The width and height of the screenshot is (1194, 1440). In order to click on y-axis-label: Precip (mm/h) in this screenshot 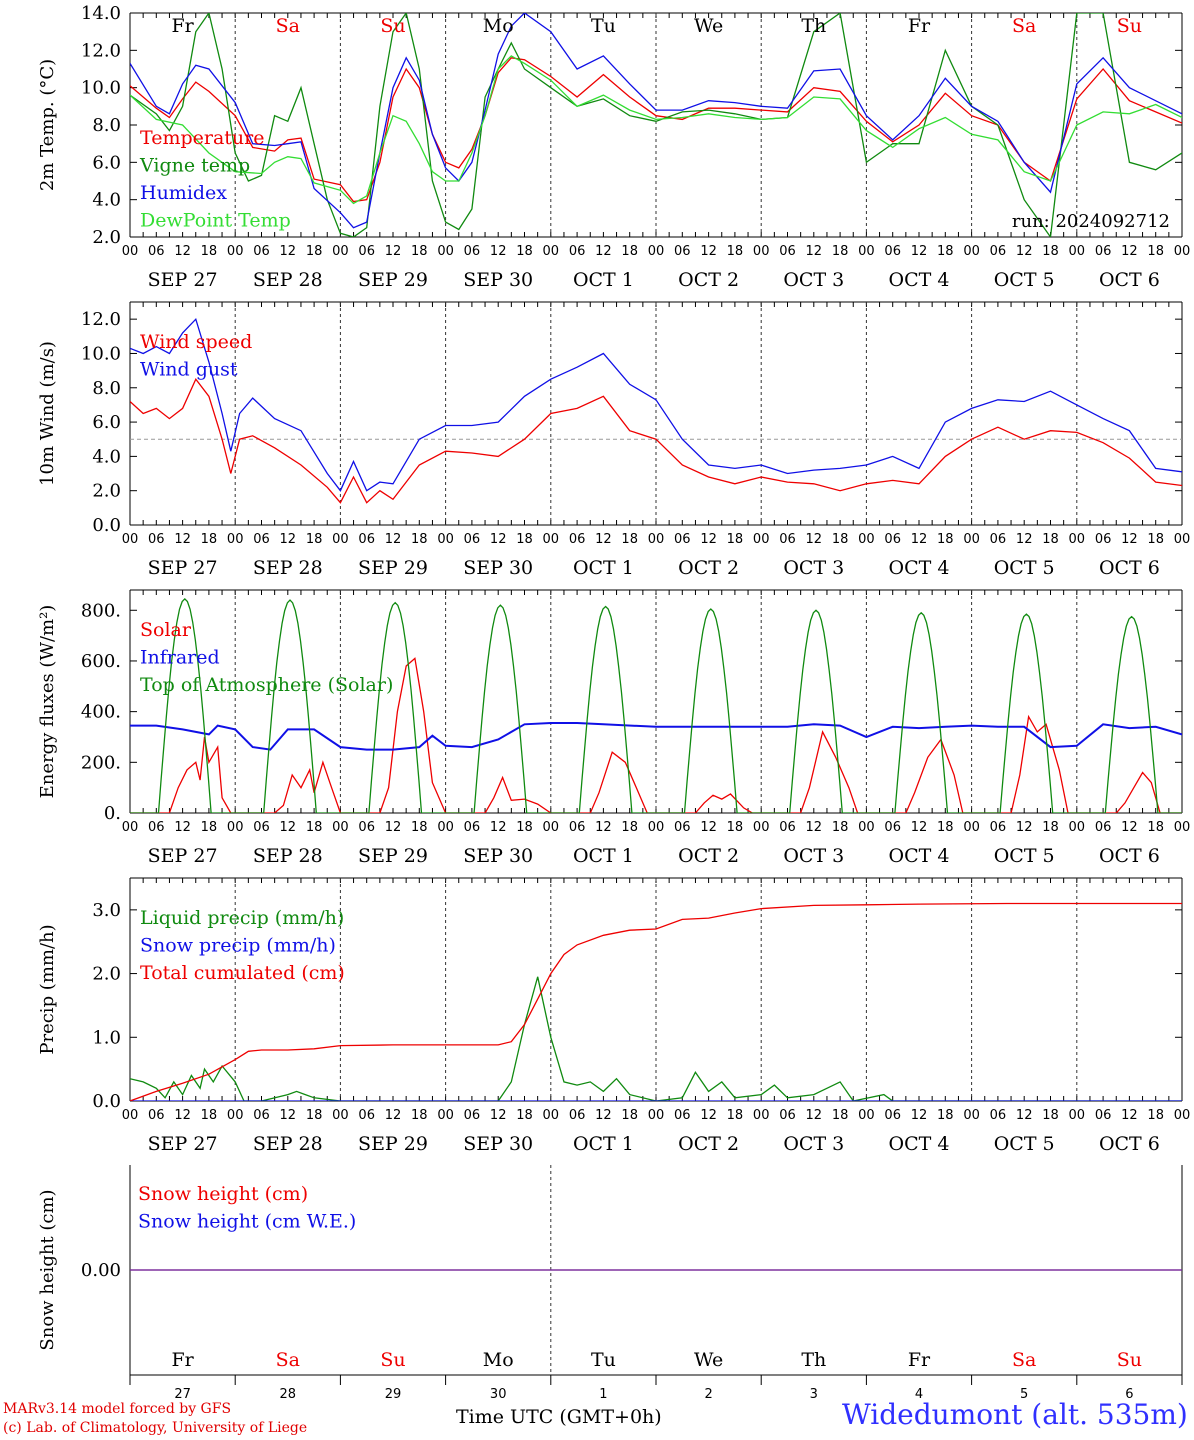, I will do `click(47, 989)`.